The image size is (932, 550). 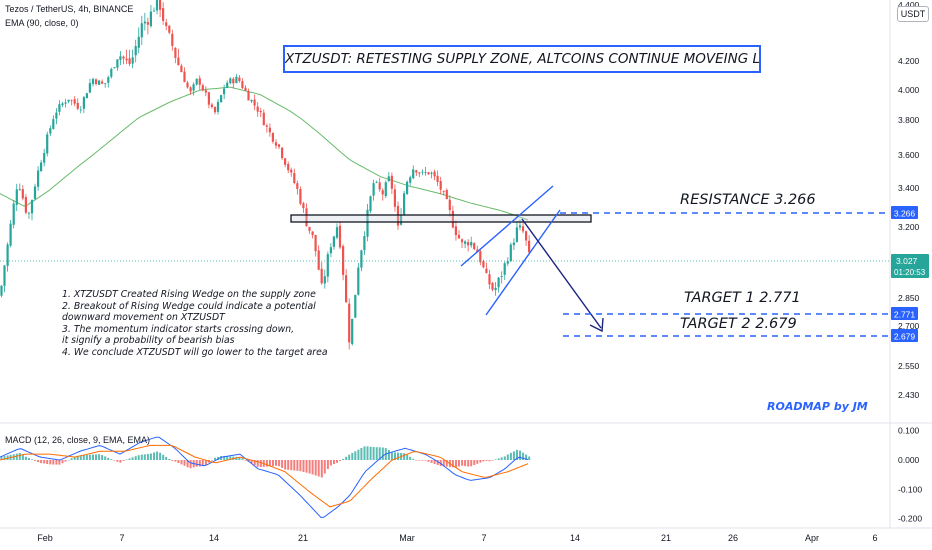 What do you see at coordinates (264, 477) in the screenshot?
I see `macd-line` at bounding box center [264, 477].